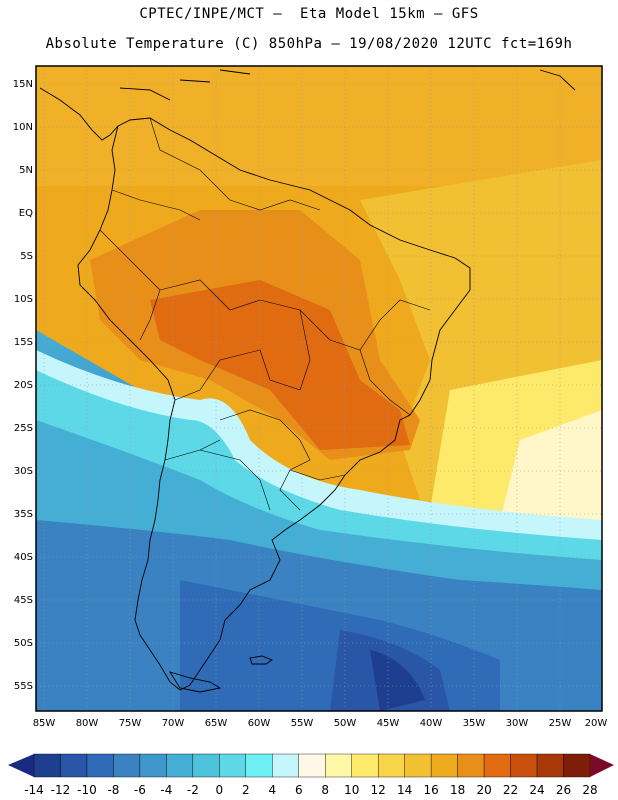 This screenshot has width=618, height=800. Describe the element at coordinates (44, 723) in the screenshot. I see `lon-label: 85W` at that location.